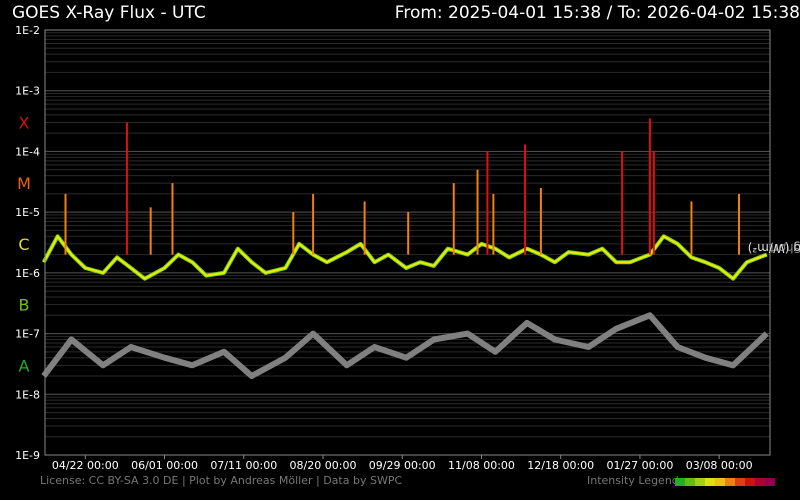 The width and height of the screenshot is (800, 500). I want to click on intensity-legend-label: Intensity Legend, so click(633, 480).